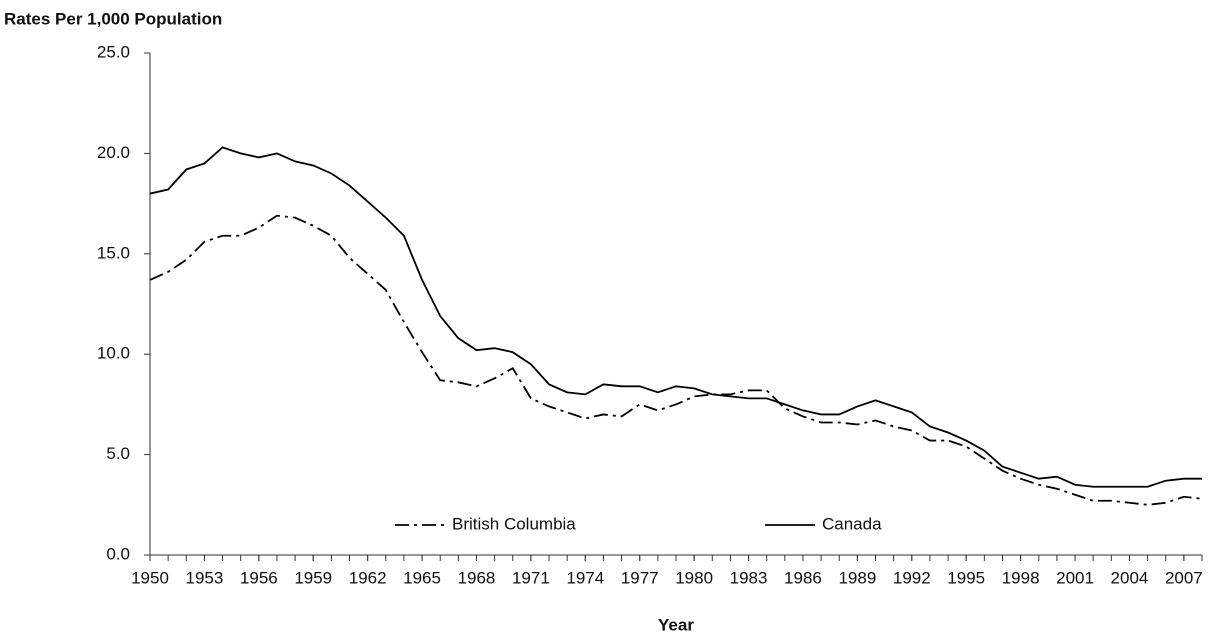 This screenshot has height=639, width=1214. Describe the element at coordinates (852, 523) in the screenshot. I see `legend-label: Canada` at that location.